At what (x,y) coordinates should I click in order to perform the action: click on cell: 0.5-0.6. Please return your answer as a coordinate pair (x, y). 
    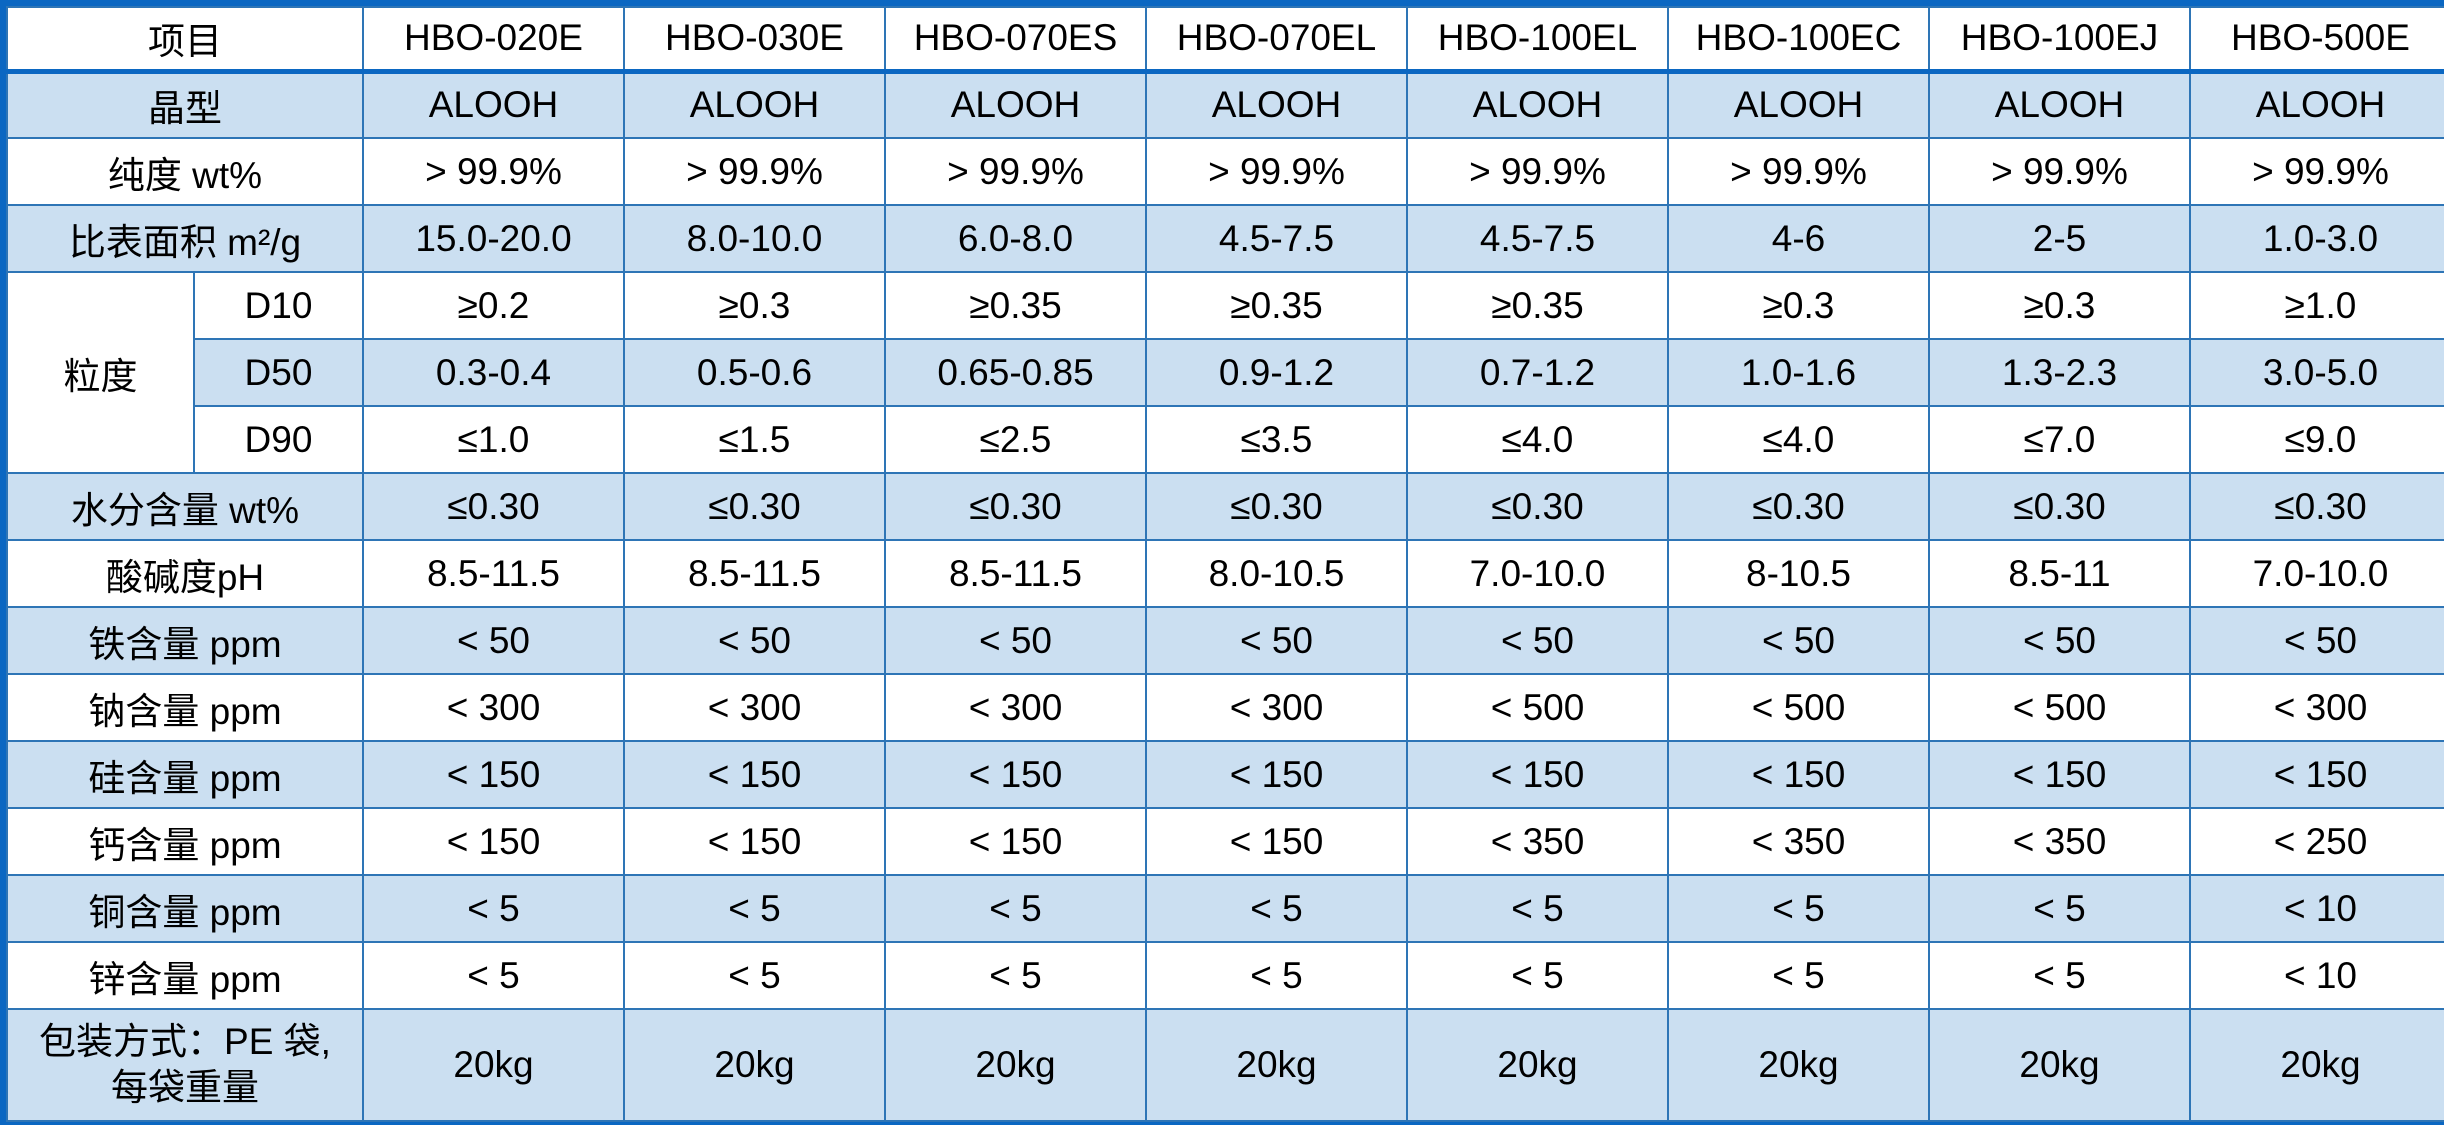
    Looking at the image, I should click on (754, 372).